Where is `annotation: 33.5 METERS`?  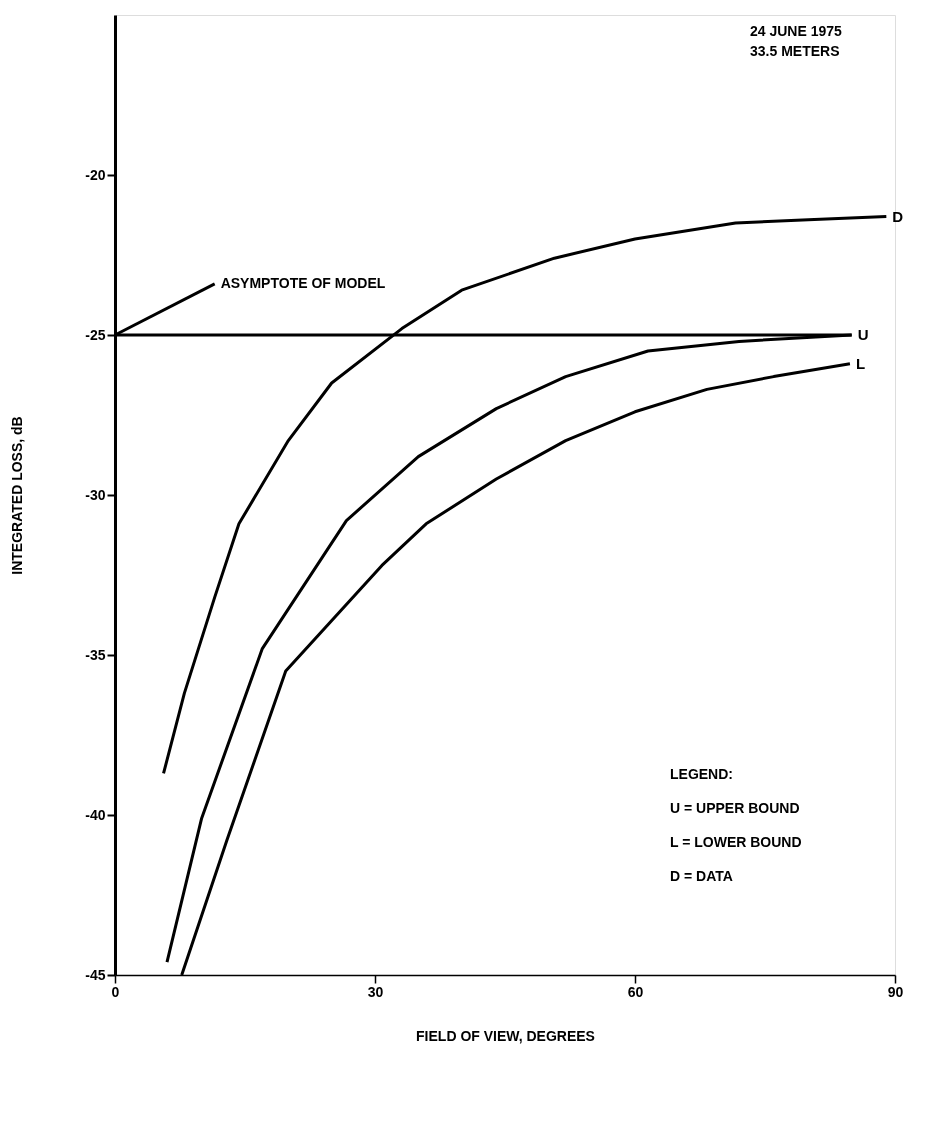
annotation: 33.5 METERS is located at coordinates (795, 51).